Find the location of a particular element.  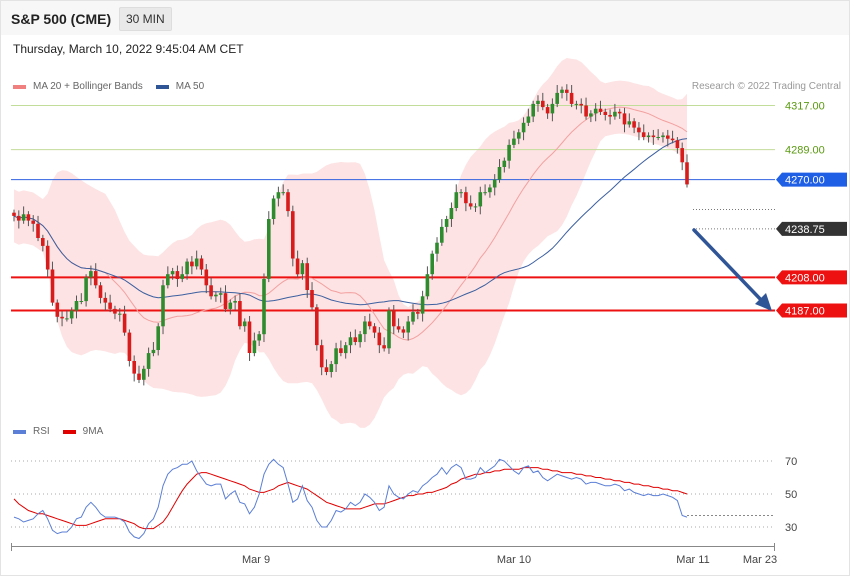

rsi-tick-label: 70 is located at coordinates (791, 462).